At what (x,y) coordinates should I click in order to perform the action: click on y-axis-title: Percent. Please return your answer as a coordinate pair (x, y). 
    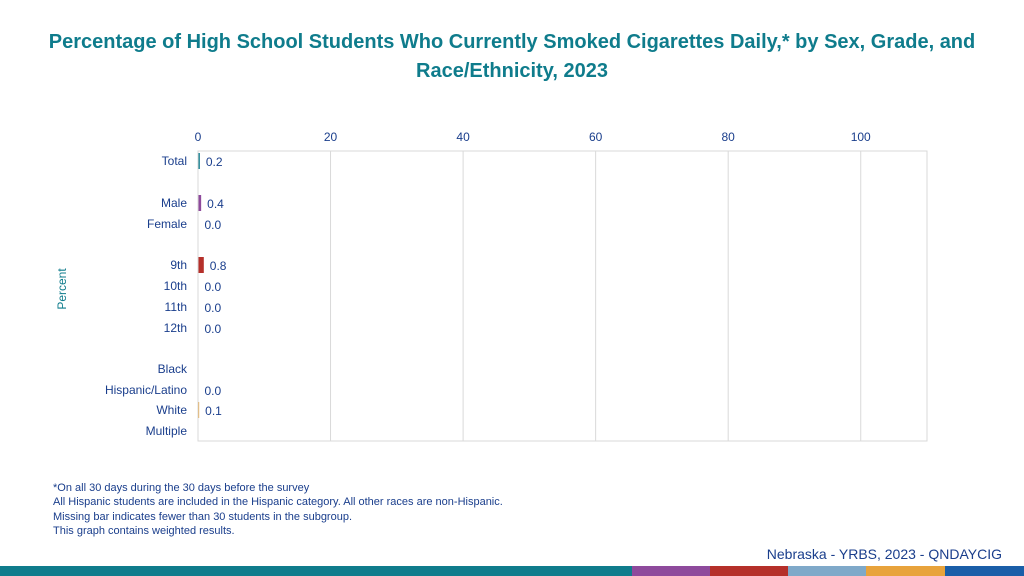
    Looking at the image, I should click on (62, 289).